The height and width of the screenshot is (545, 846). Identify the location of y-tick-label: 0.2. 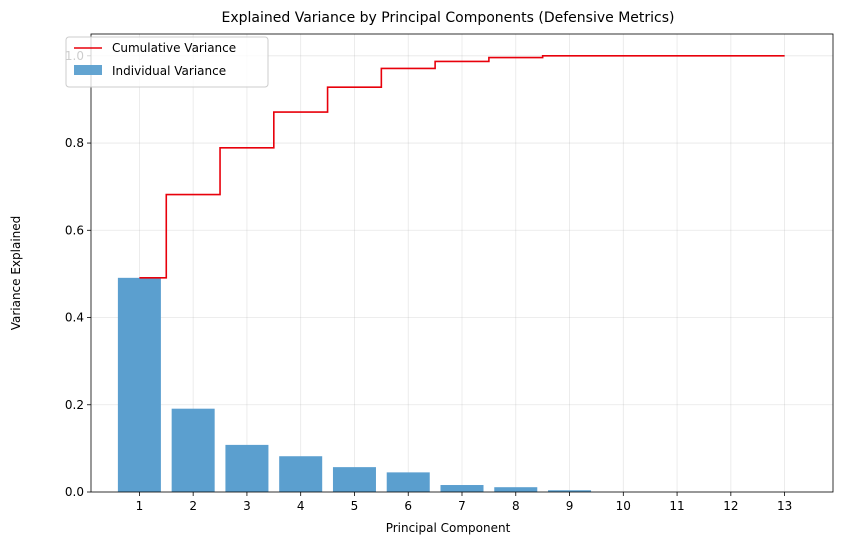
(74, 405).